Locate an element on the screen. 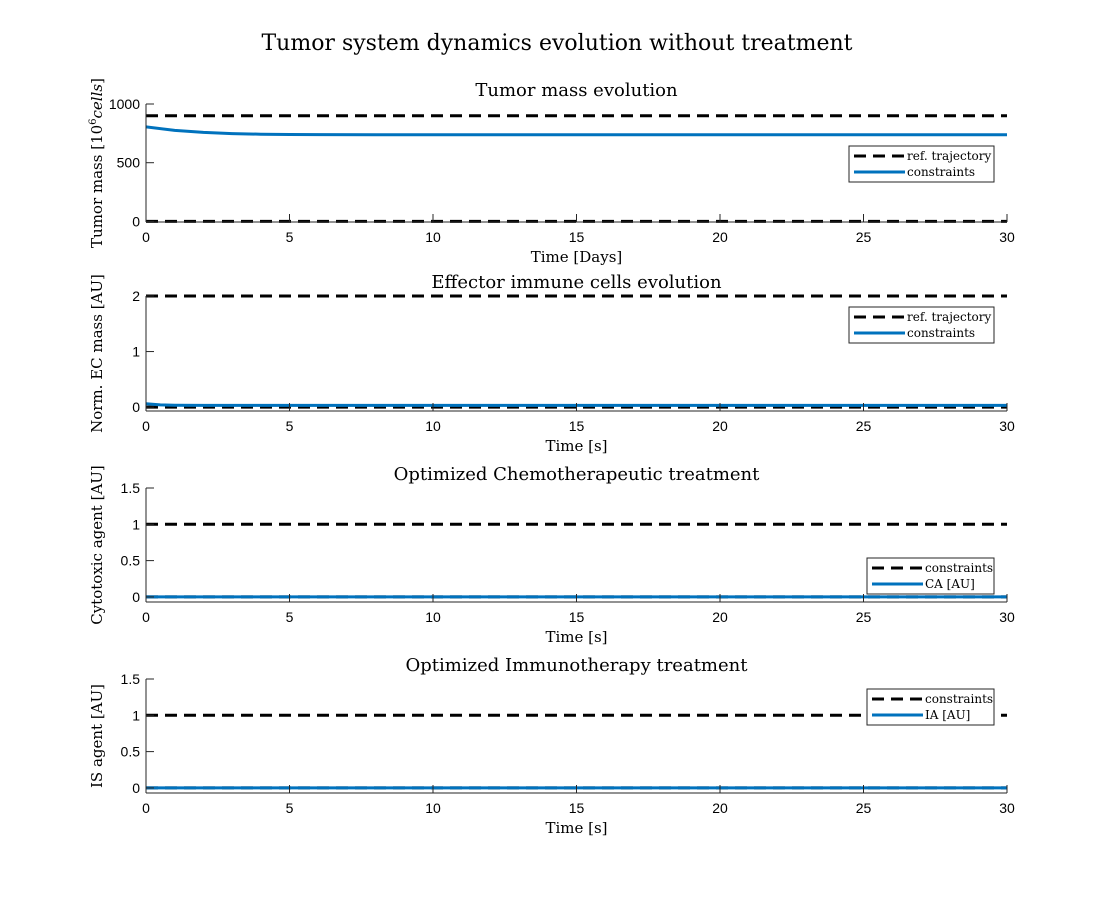 The image size is (1114, 902). legend: constraints IA [AU] is located at coordinates (930, 707).